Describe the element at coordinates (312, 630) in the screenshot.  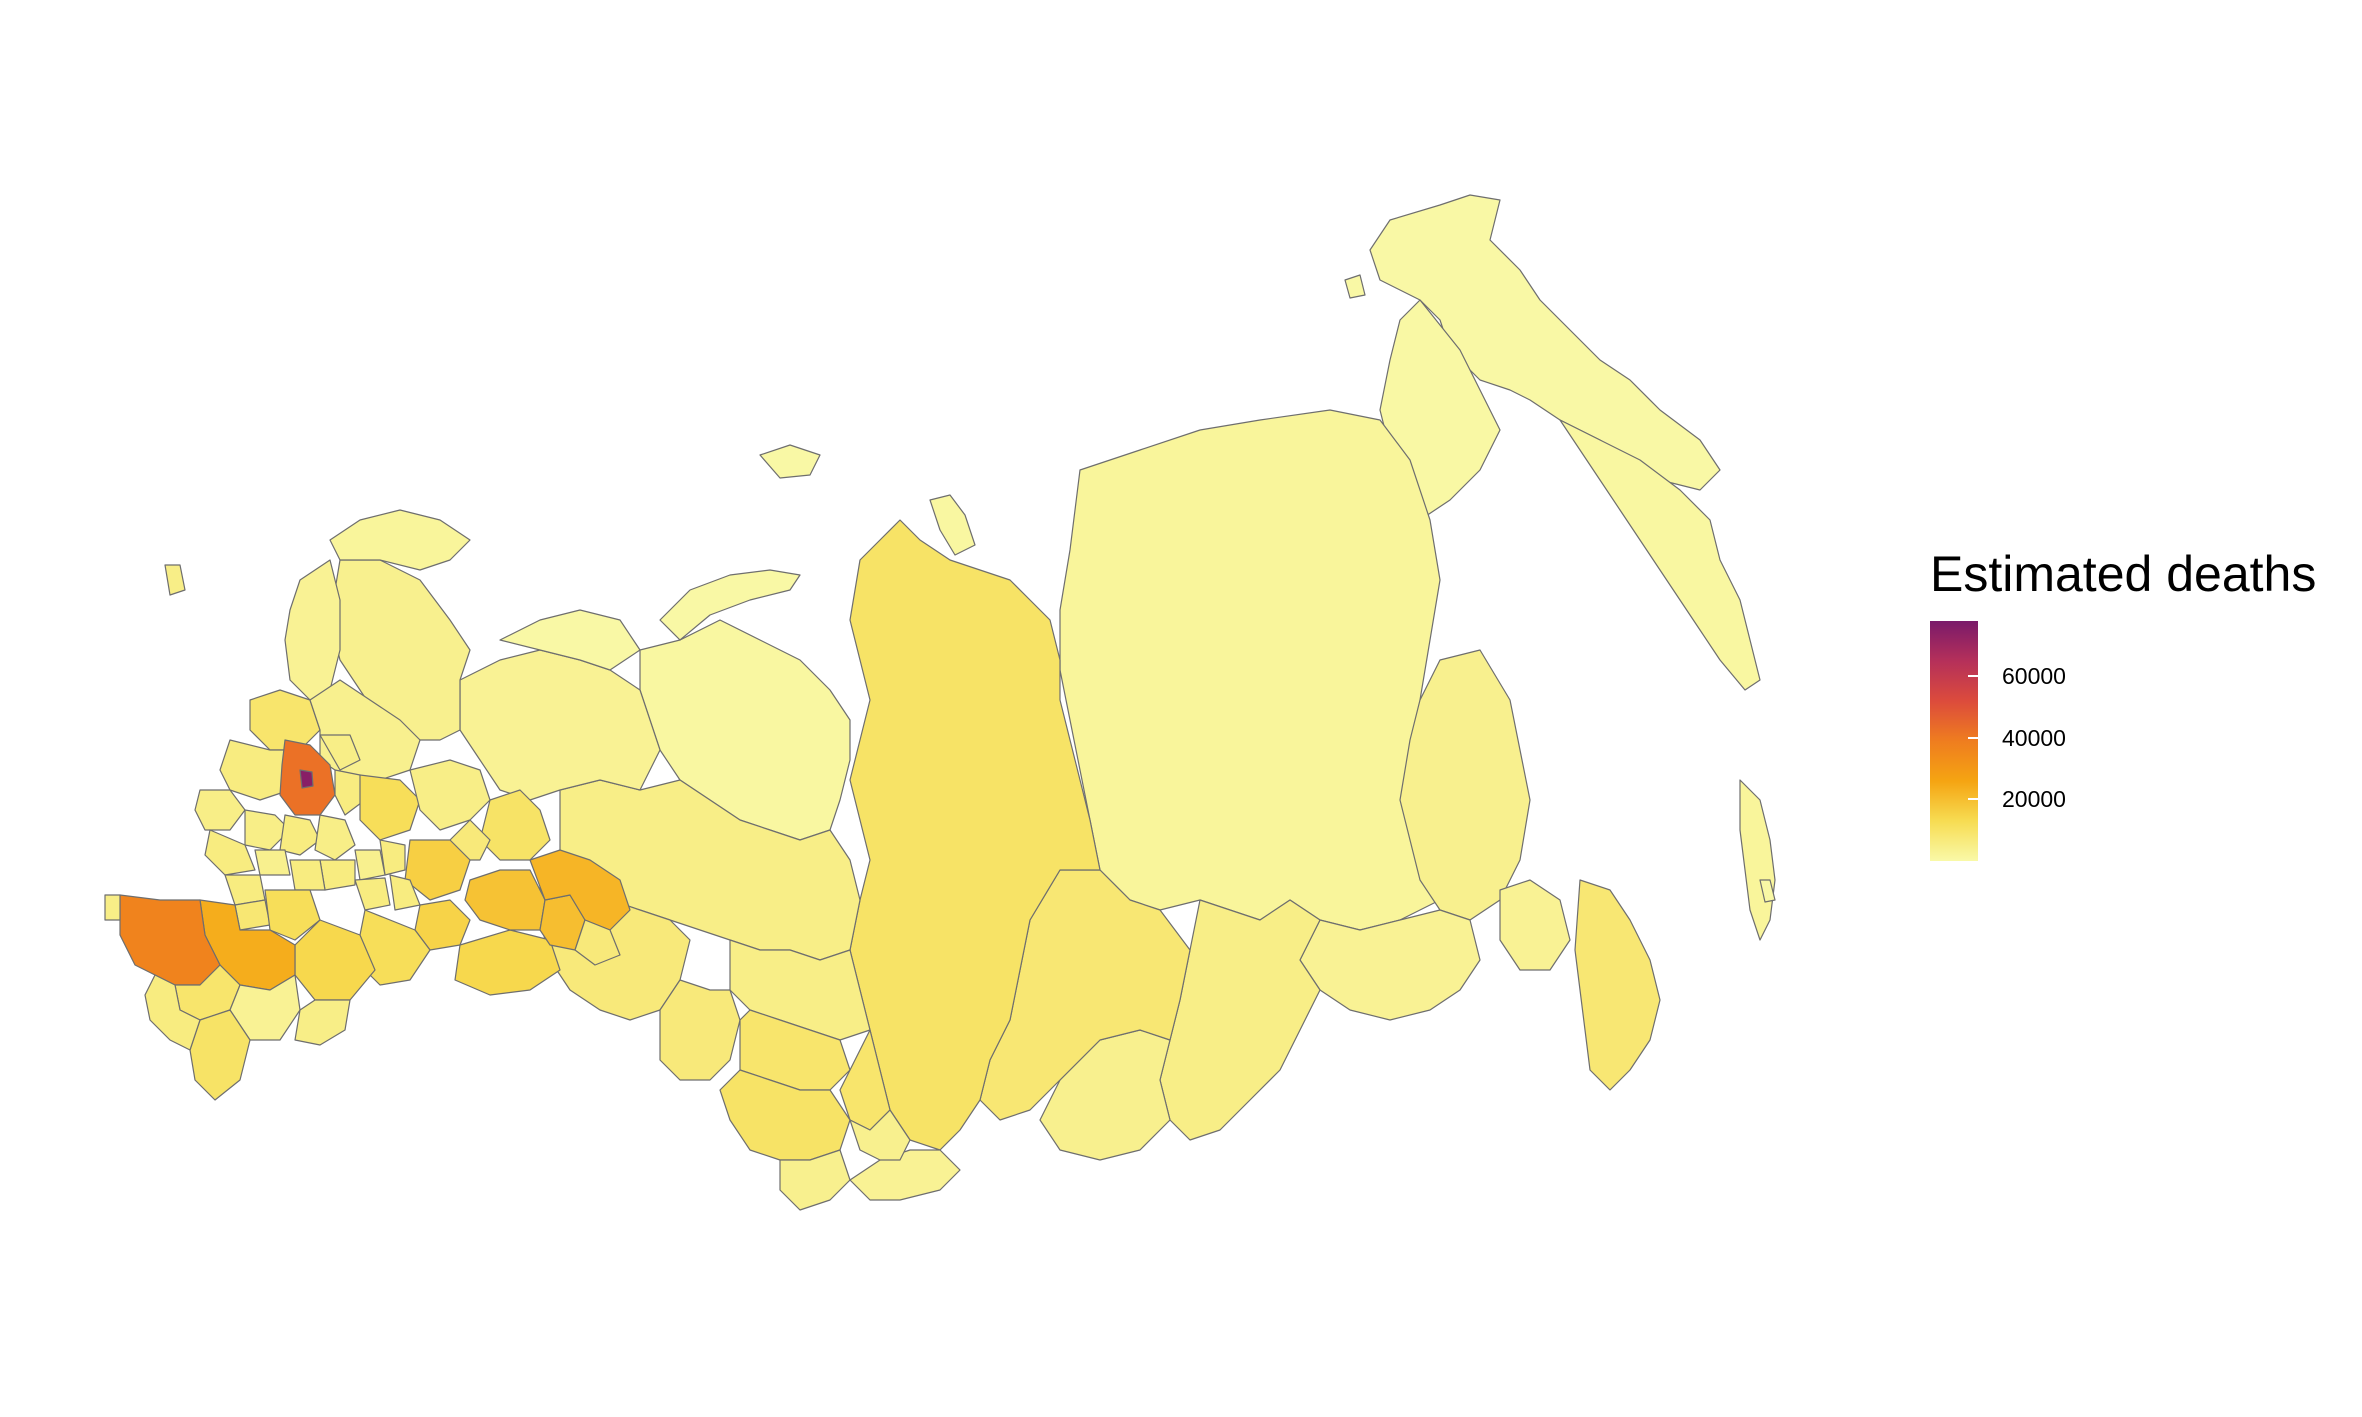
I see `region-karelia` at that location.